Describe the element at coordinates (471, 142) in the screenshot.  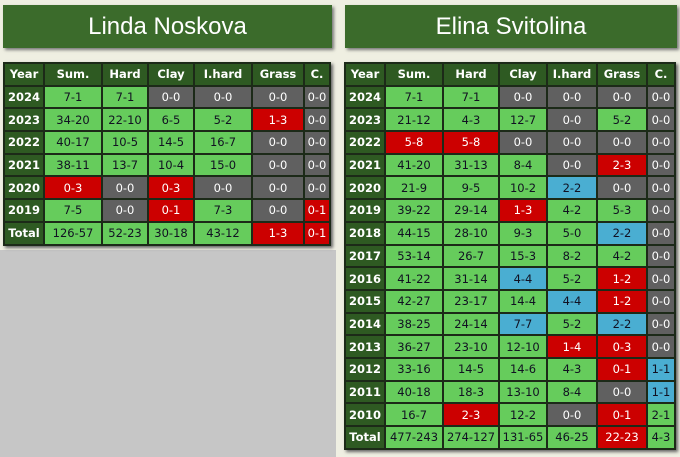
I see `record-cell: 5-8` at that location.